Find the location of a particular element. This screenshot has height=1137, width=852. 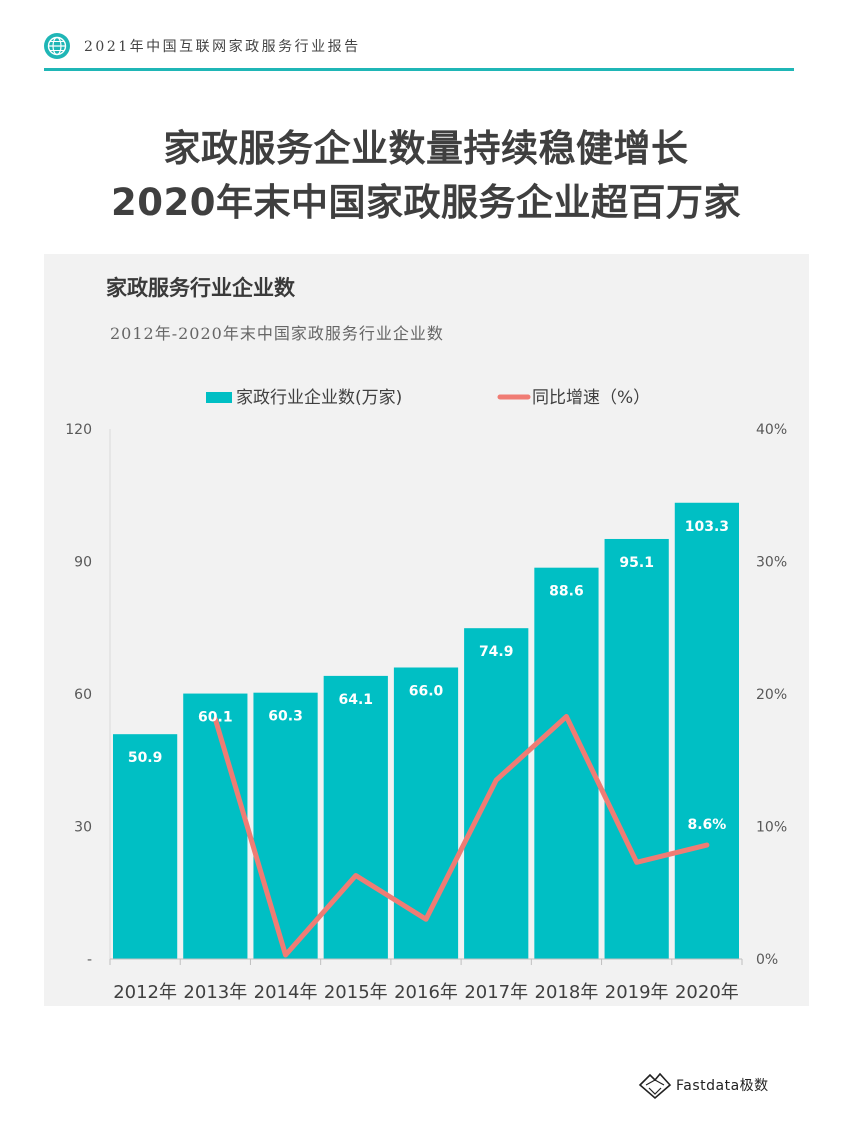

x-tick-label: 2020年 is located at coordinates (707, 992).